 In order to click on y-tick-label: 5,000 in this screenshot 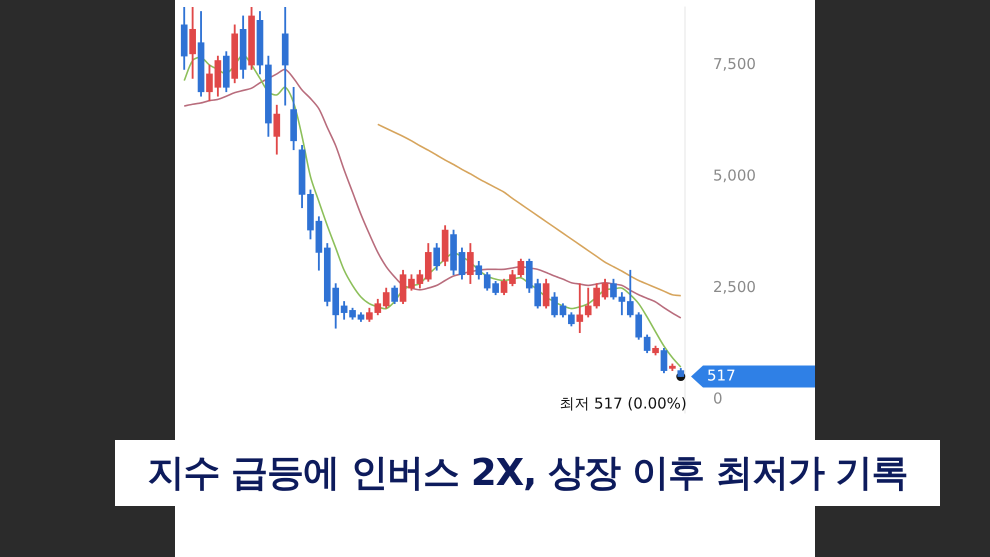, I will do `click(734, 175)`.